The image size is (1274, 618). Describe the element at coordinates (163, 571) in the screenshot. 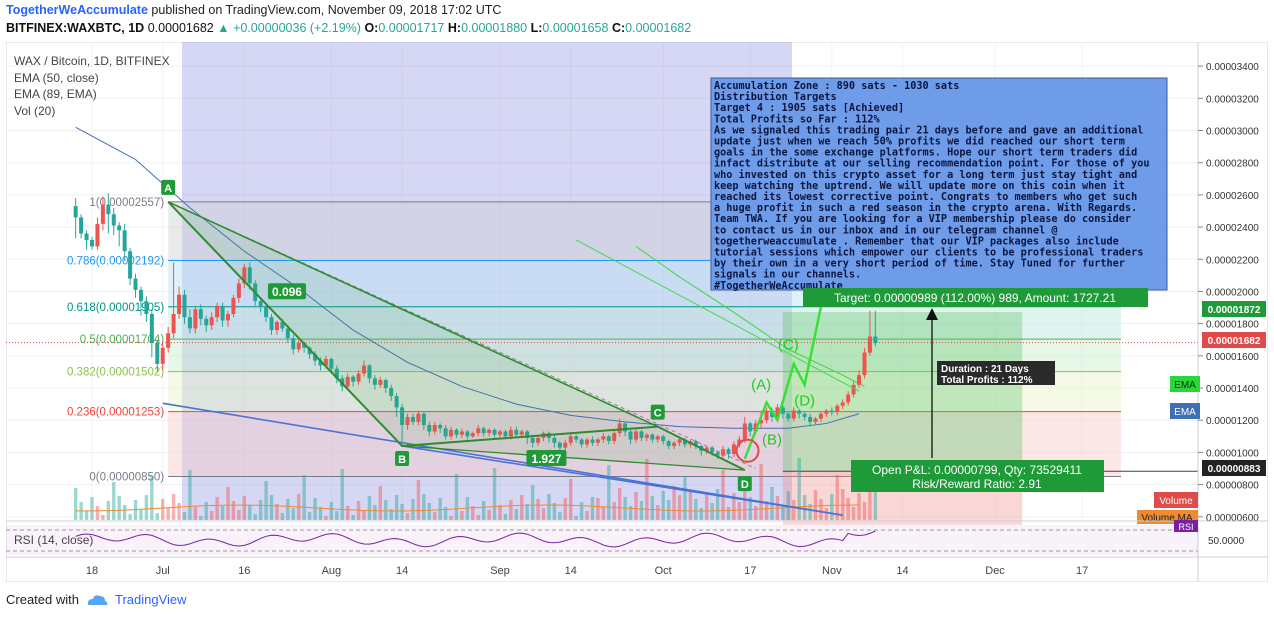

I see `time-label: Jul` at that location.